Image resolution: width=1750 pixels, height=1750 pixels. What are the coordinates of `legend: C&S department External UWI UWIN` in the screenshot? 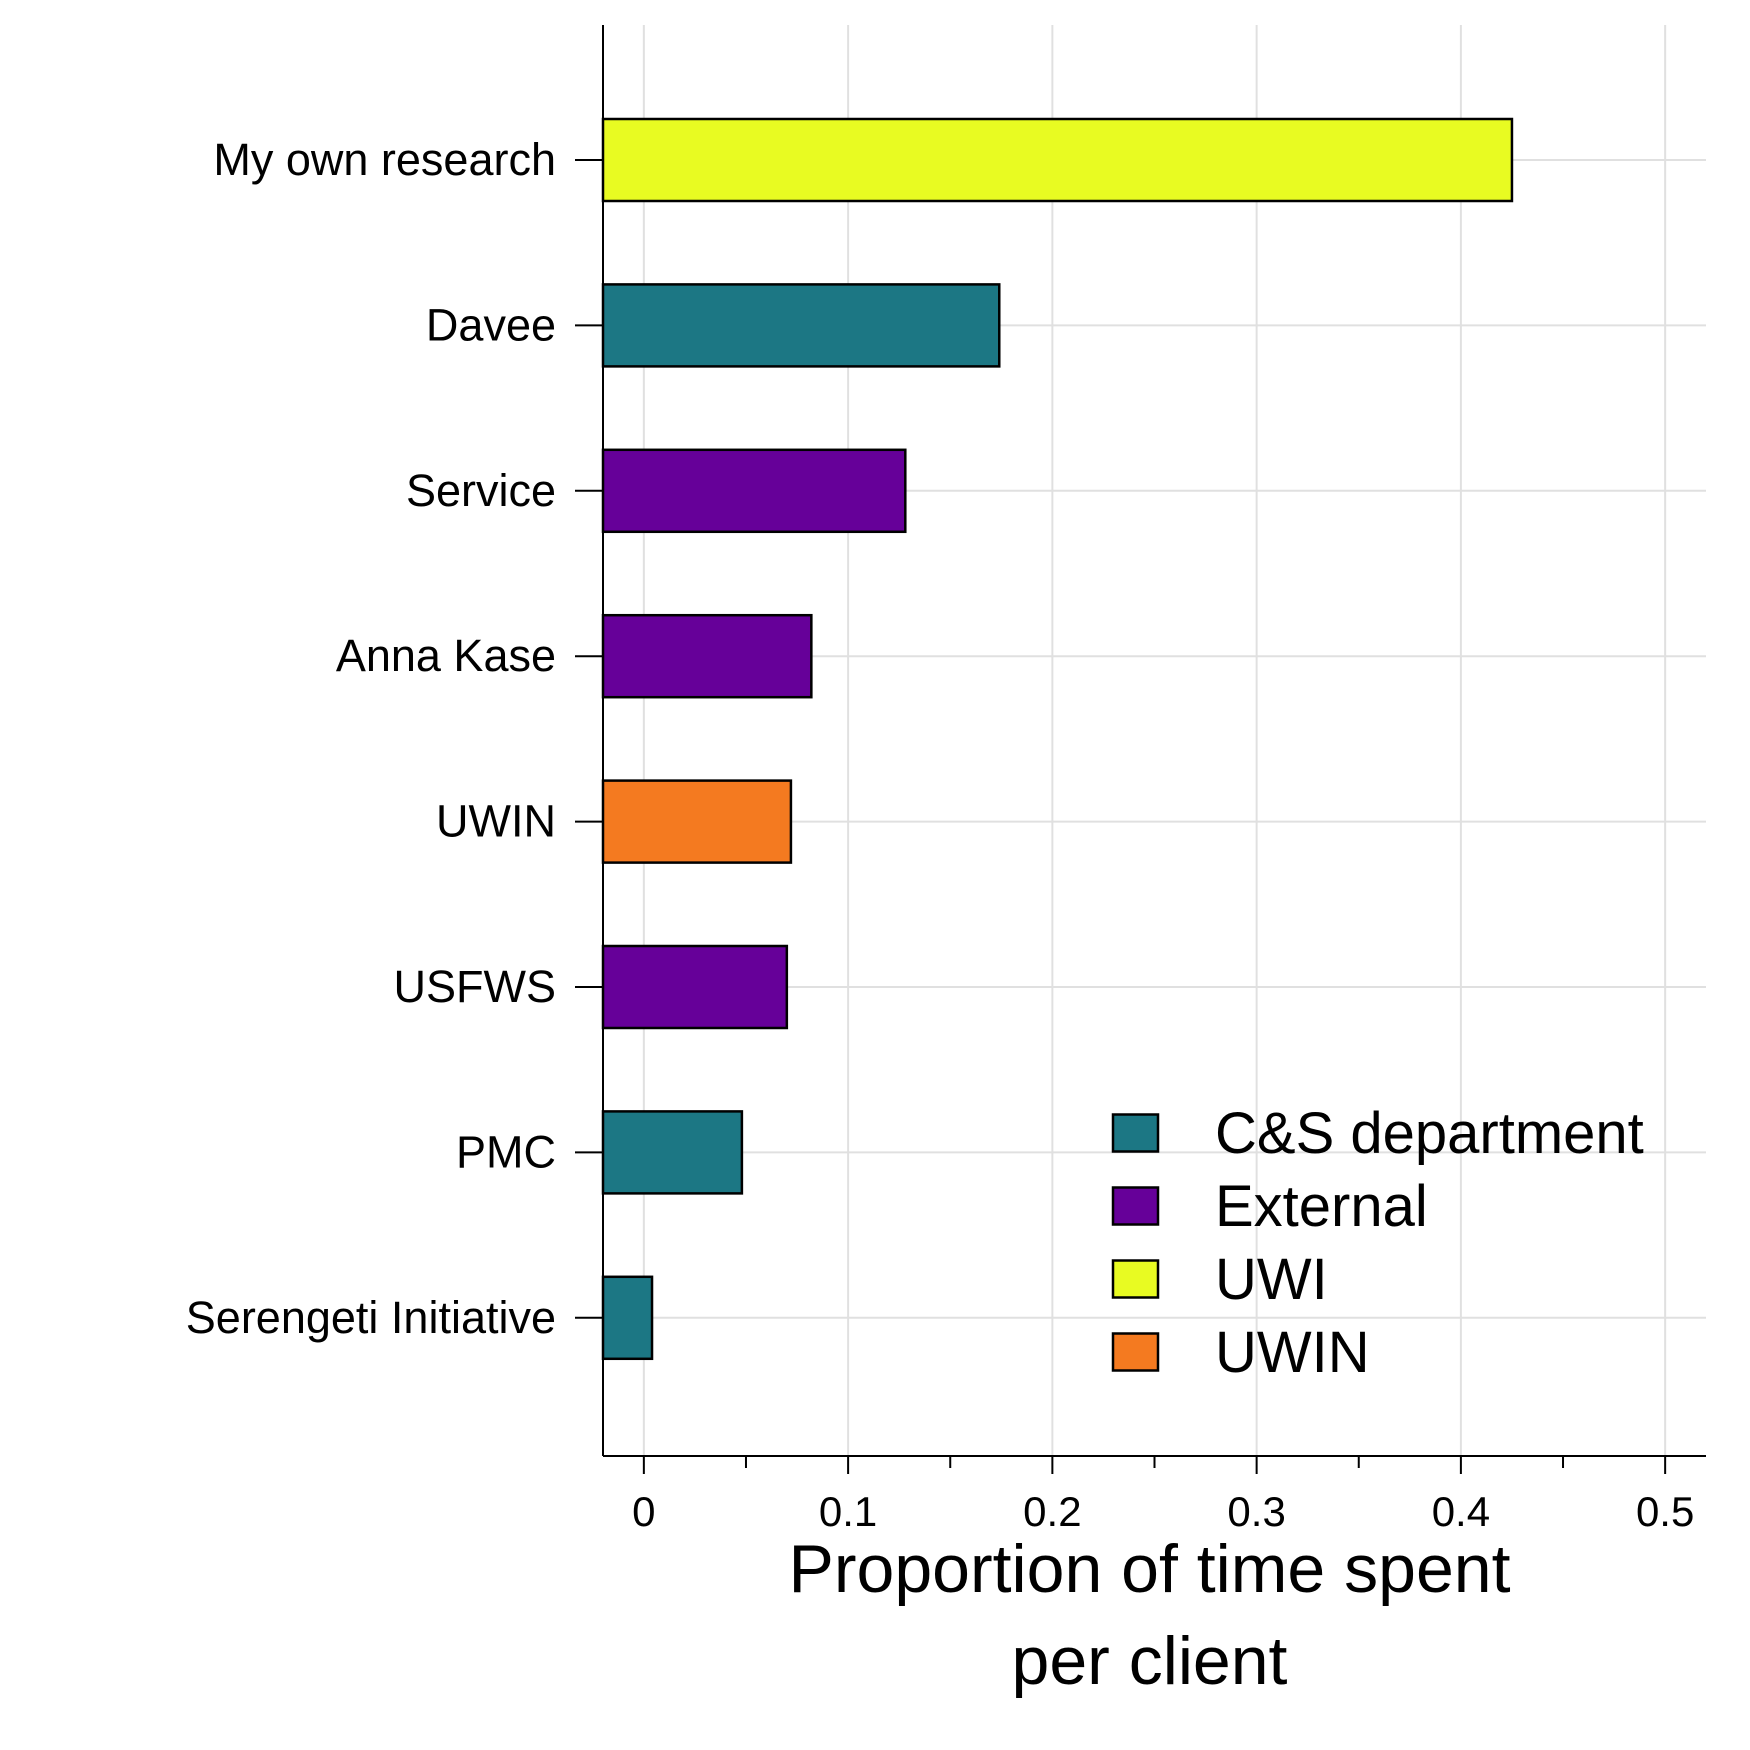 It's located at (1377, 1243).